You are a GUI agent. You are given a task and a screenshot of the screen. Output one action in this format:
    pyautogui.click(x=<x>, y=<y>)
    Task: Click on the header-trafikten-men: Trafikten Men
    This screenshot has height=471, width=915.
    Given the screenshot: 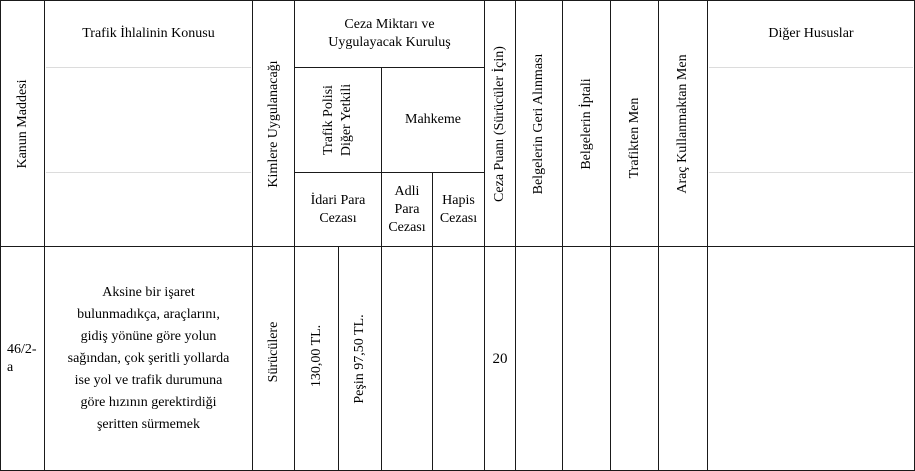 What is the action you would take?
    pyautogui.click(x=634, y=123)
    